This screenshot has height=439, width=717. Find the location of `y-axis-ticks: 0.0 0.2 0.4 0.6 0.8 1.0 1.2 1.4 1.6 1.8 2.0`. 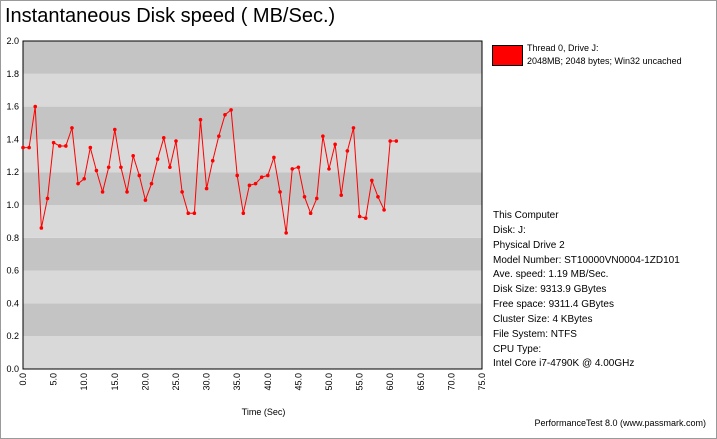

y-axis-ticks: 0.0 0.2 0.4 0.6 0.8 1.0 1.2 1.4 1.6 1.8 2.0 is located at coordinates (12, 205).